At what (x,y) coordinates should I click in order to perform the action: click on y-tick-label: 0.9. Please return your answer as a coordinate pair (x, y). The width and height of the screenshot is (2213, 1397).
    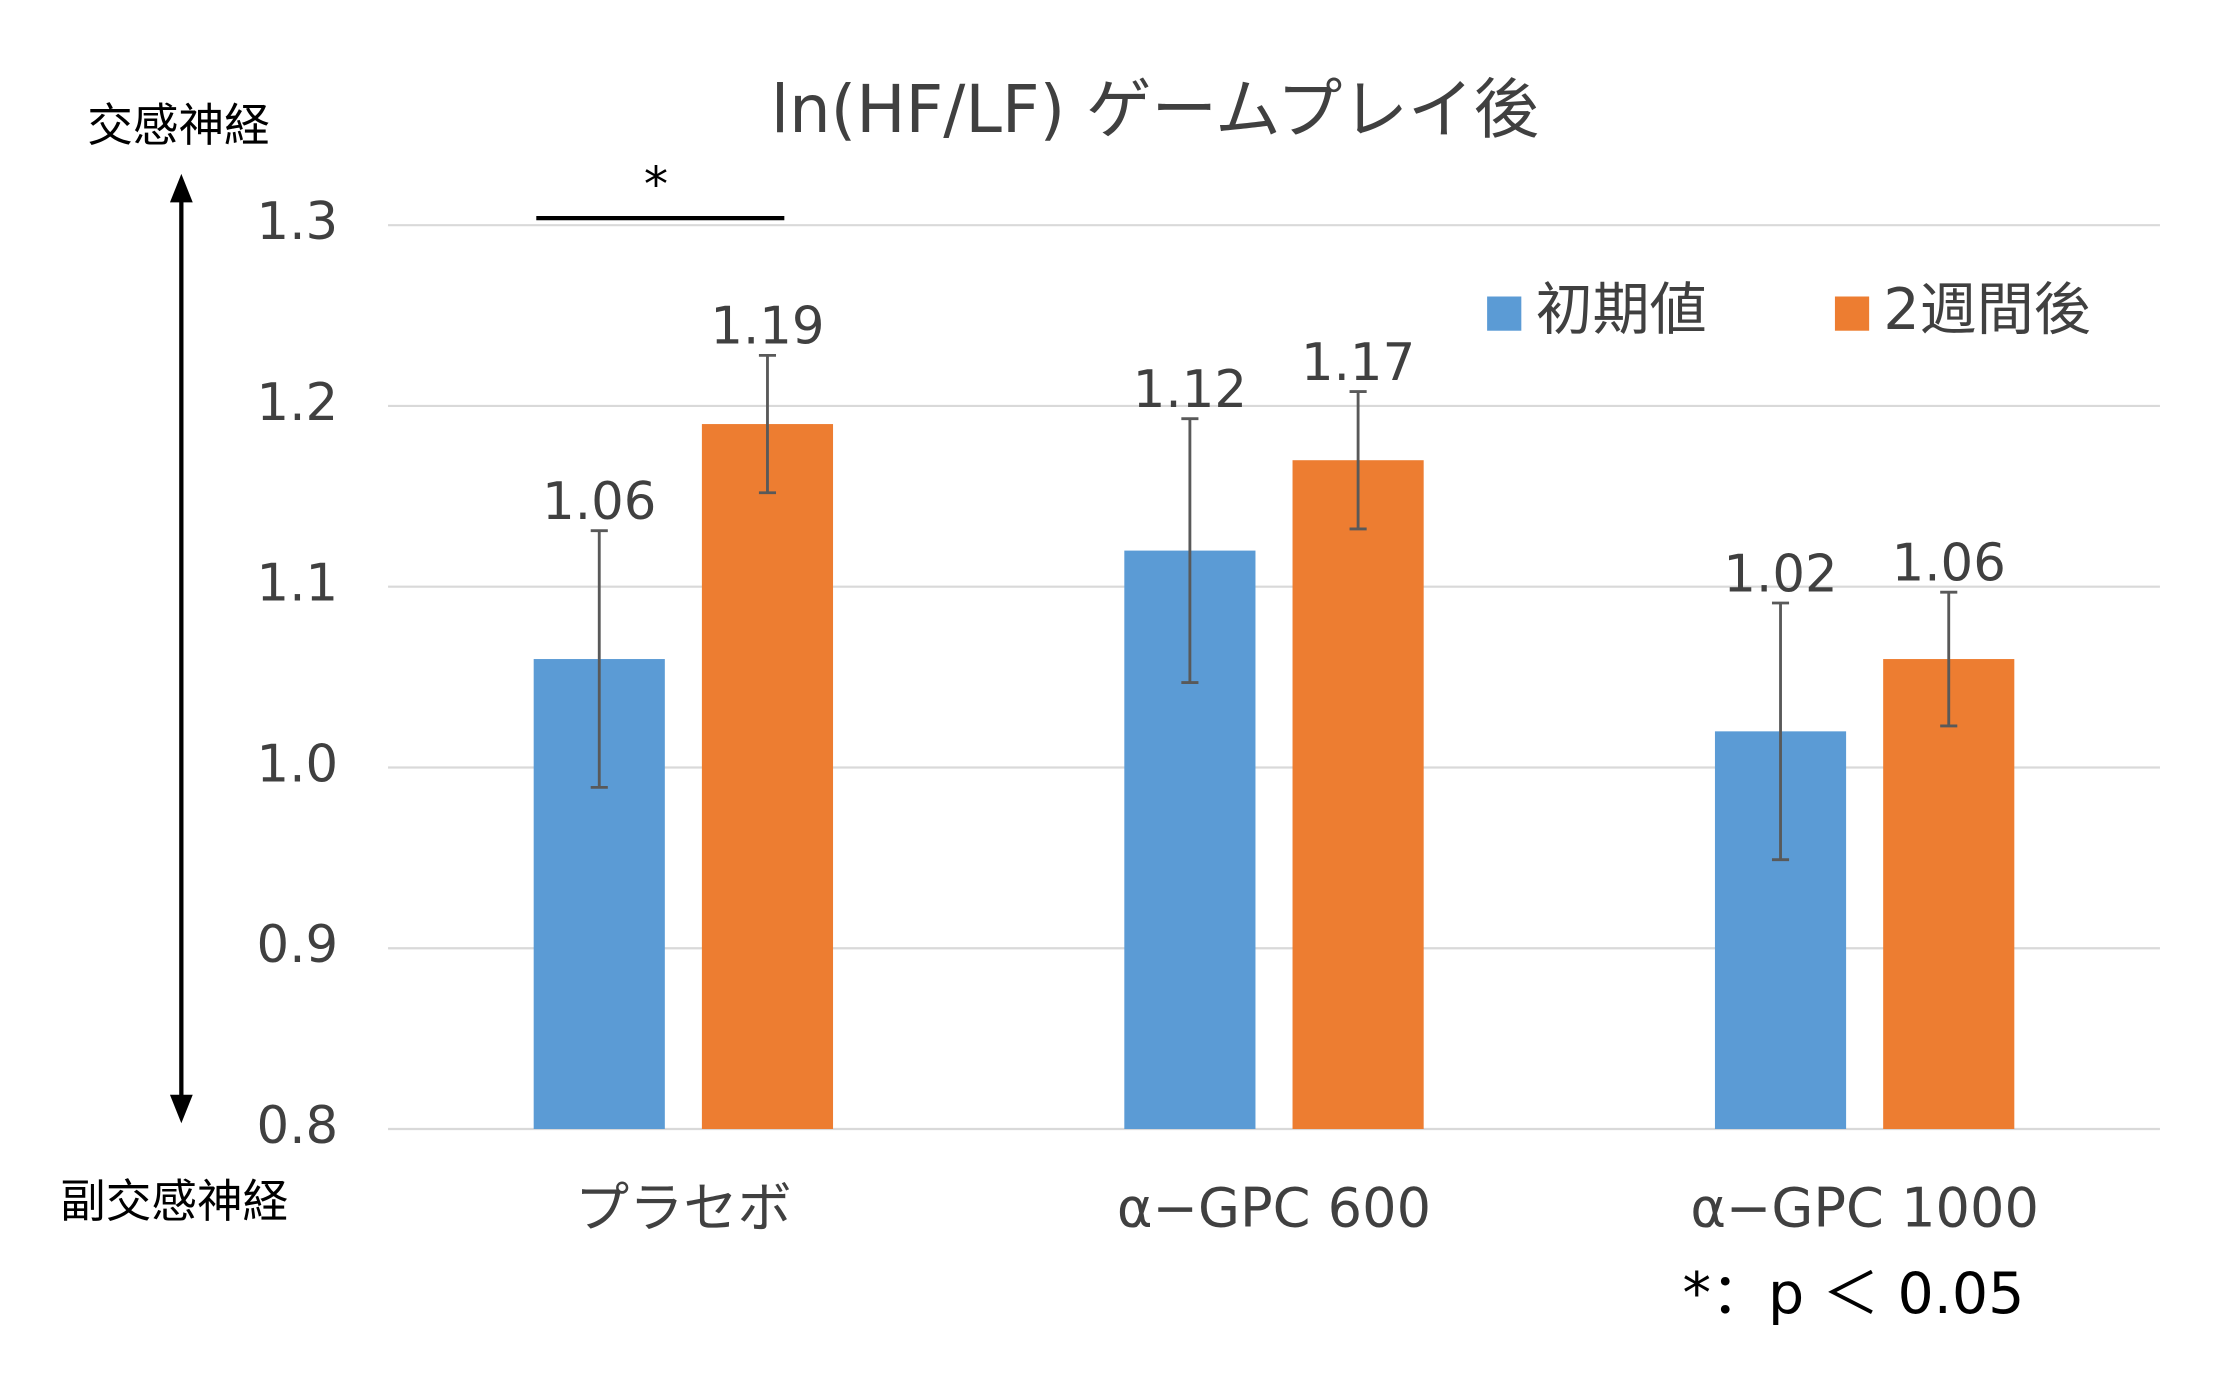
    Looking at the image, I should click on (298, 945).